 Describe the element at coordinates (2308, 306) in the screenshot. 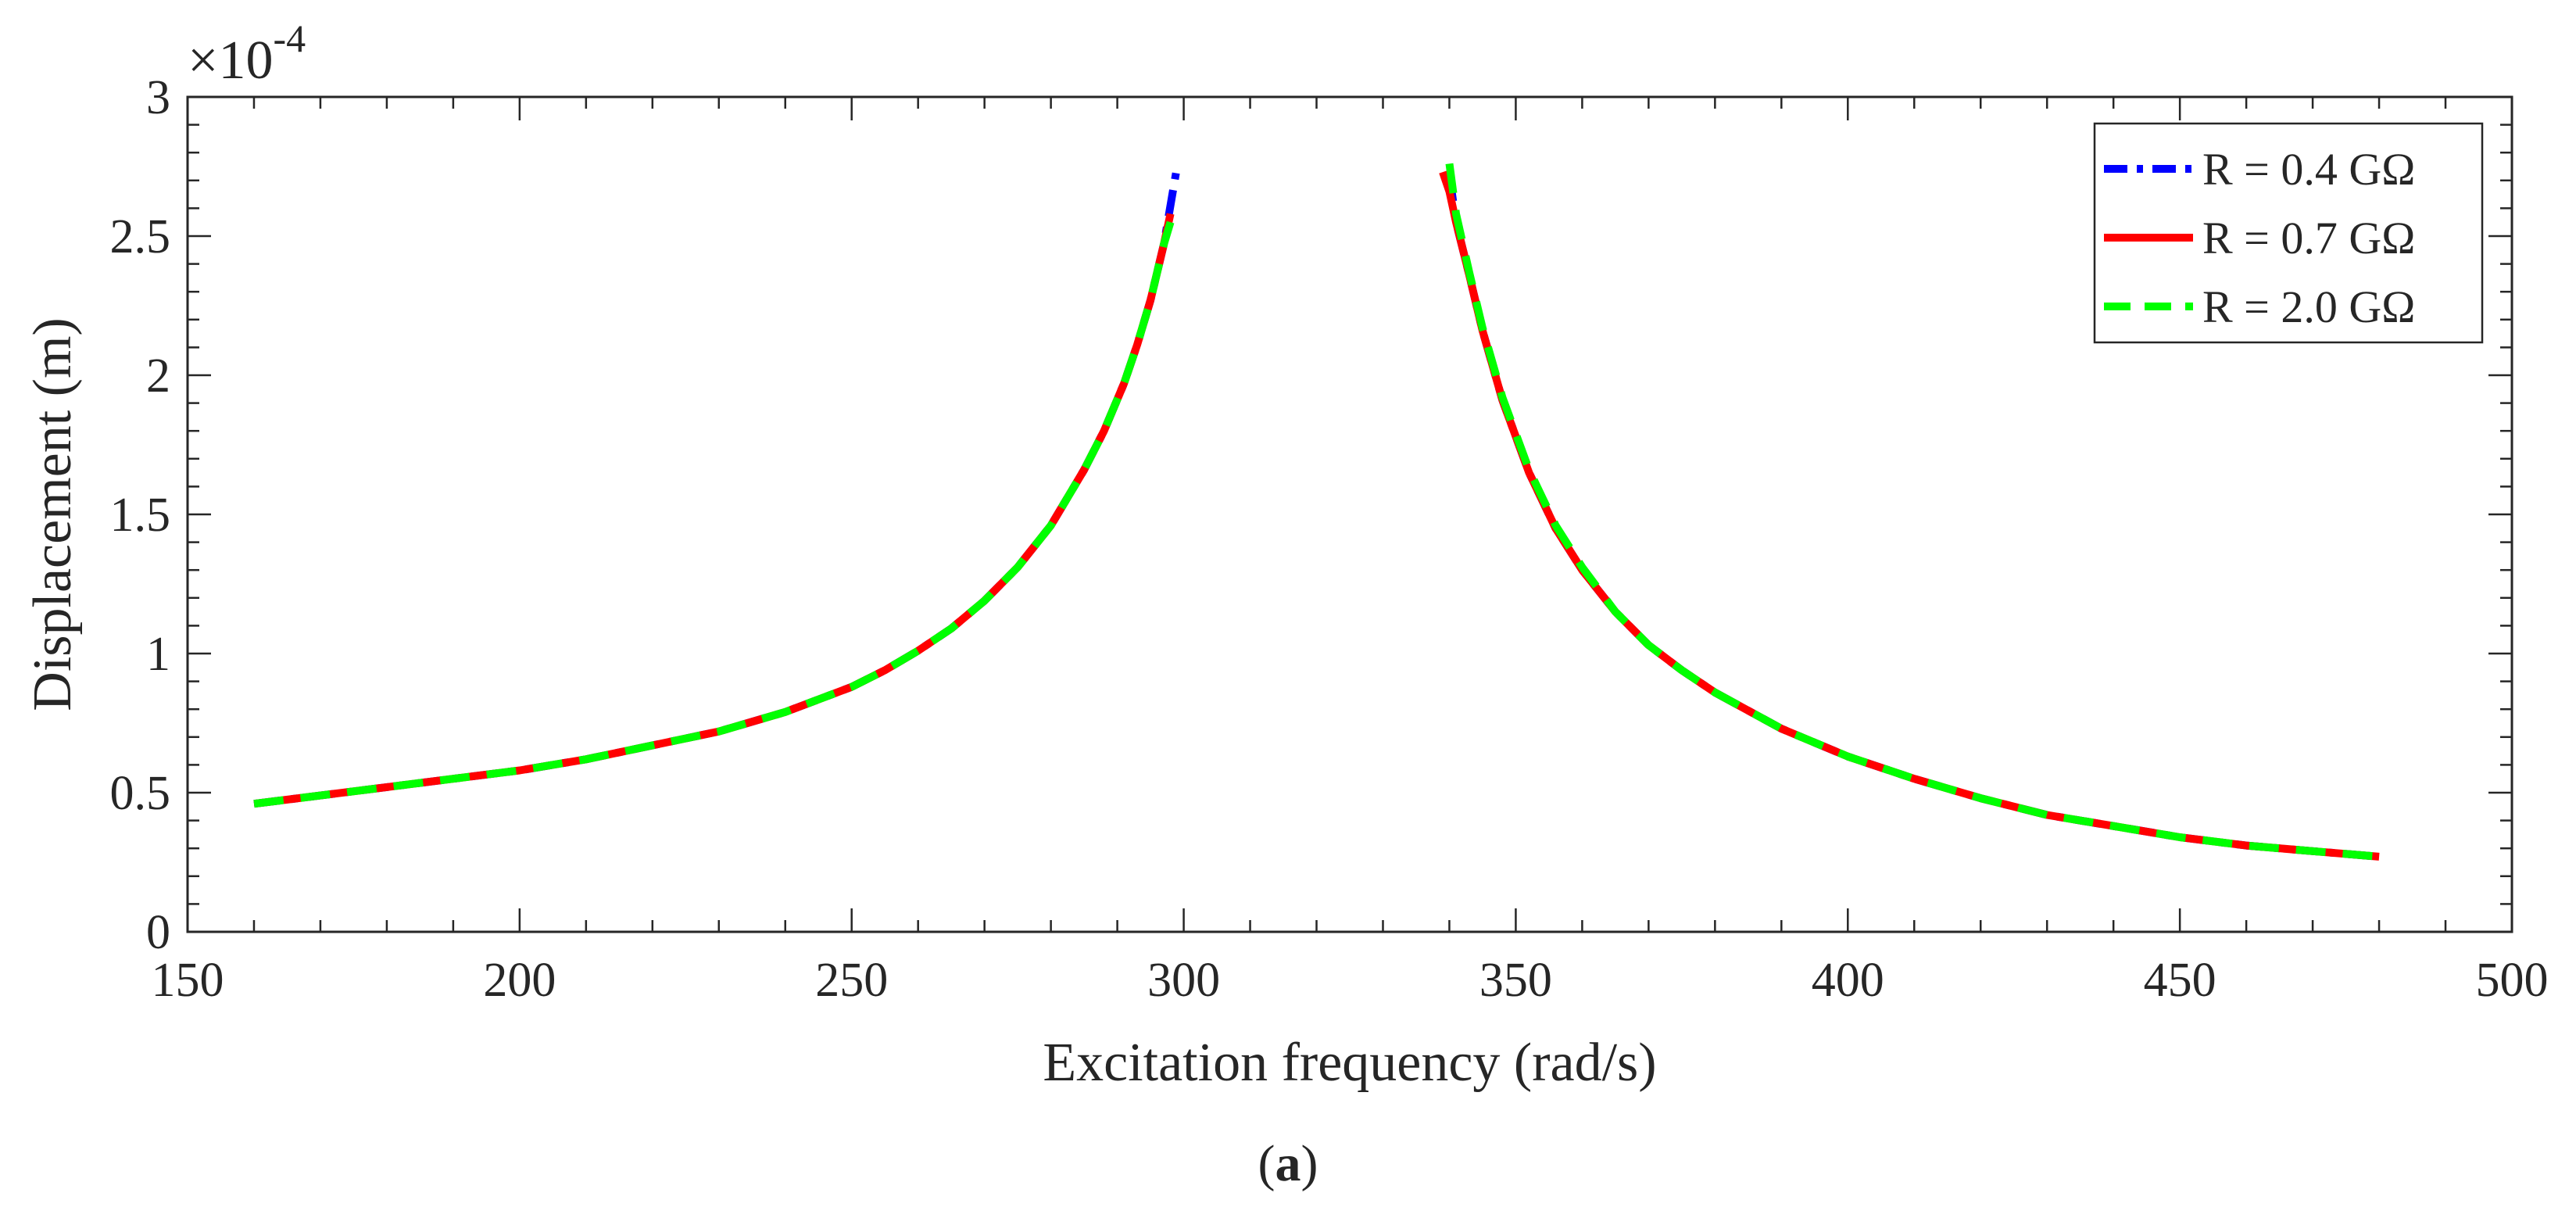

I see `legend-label-3: R = 2.0 GΩ` at that location.